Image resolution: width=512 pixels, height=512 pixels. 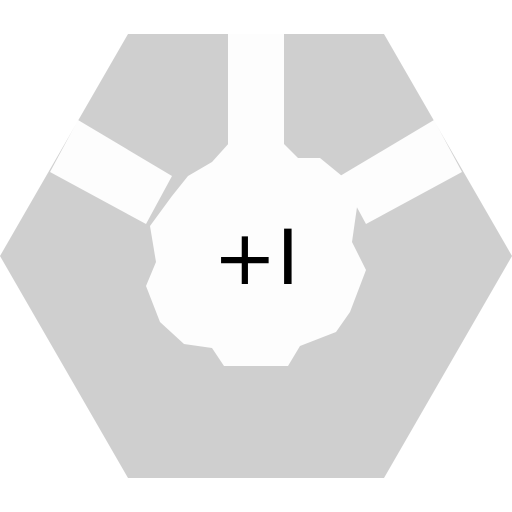 I want to click on right-channel, so click(x=401, y=172).